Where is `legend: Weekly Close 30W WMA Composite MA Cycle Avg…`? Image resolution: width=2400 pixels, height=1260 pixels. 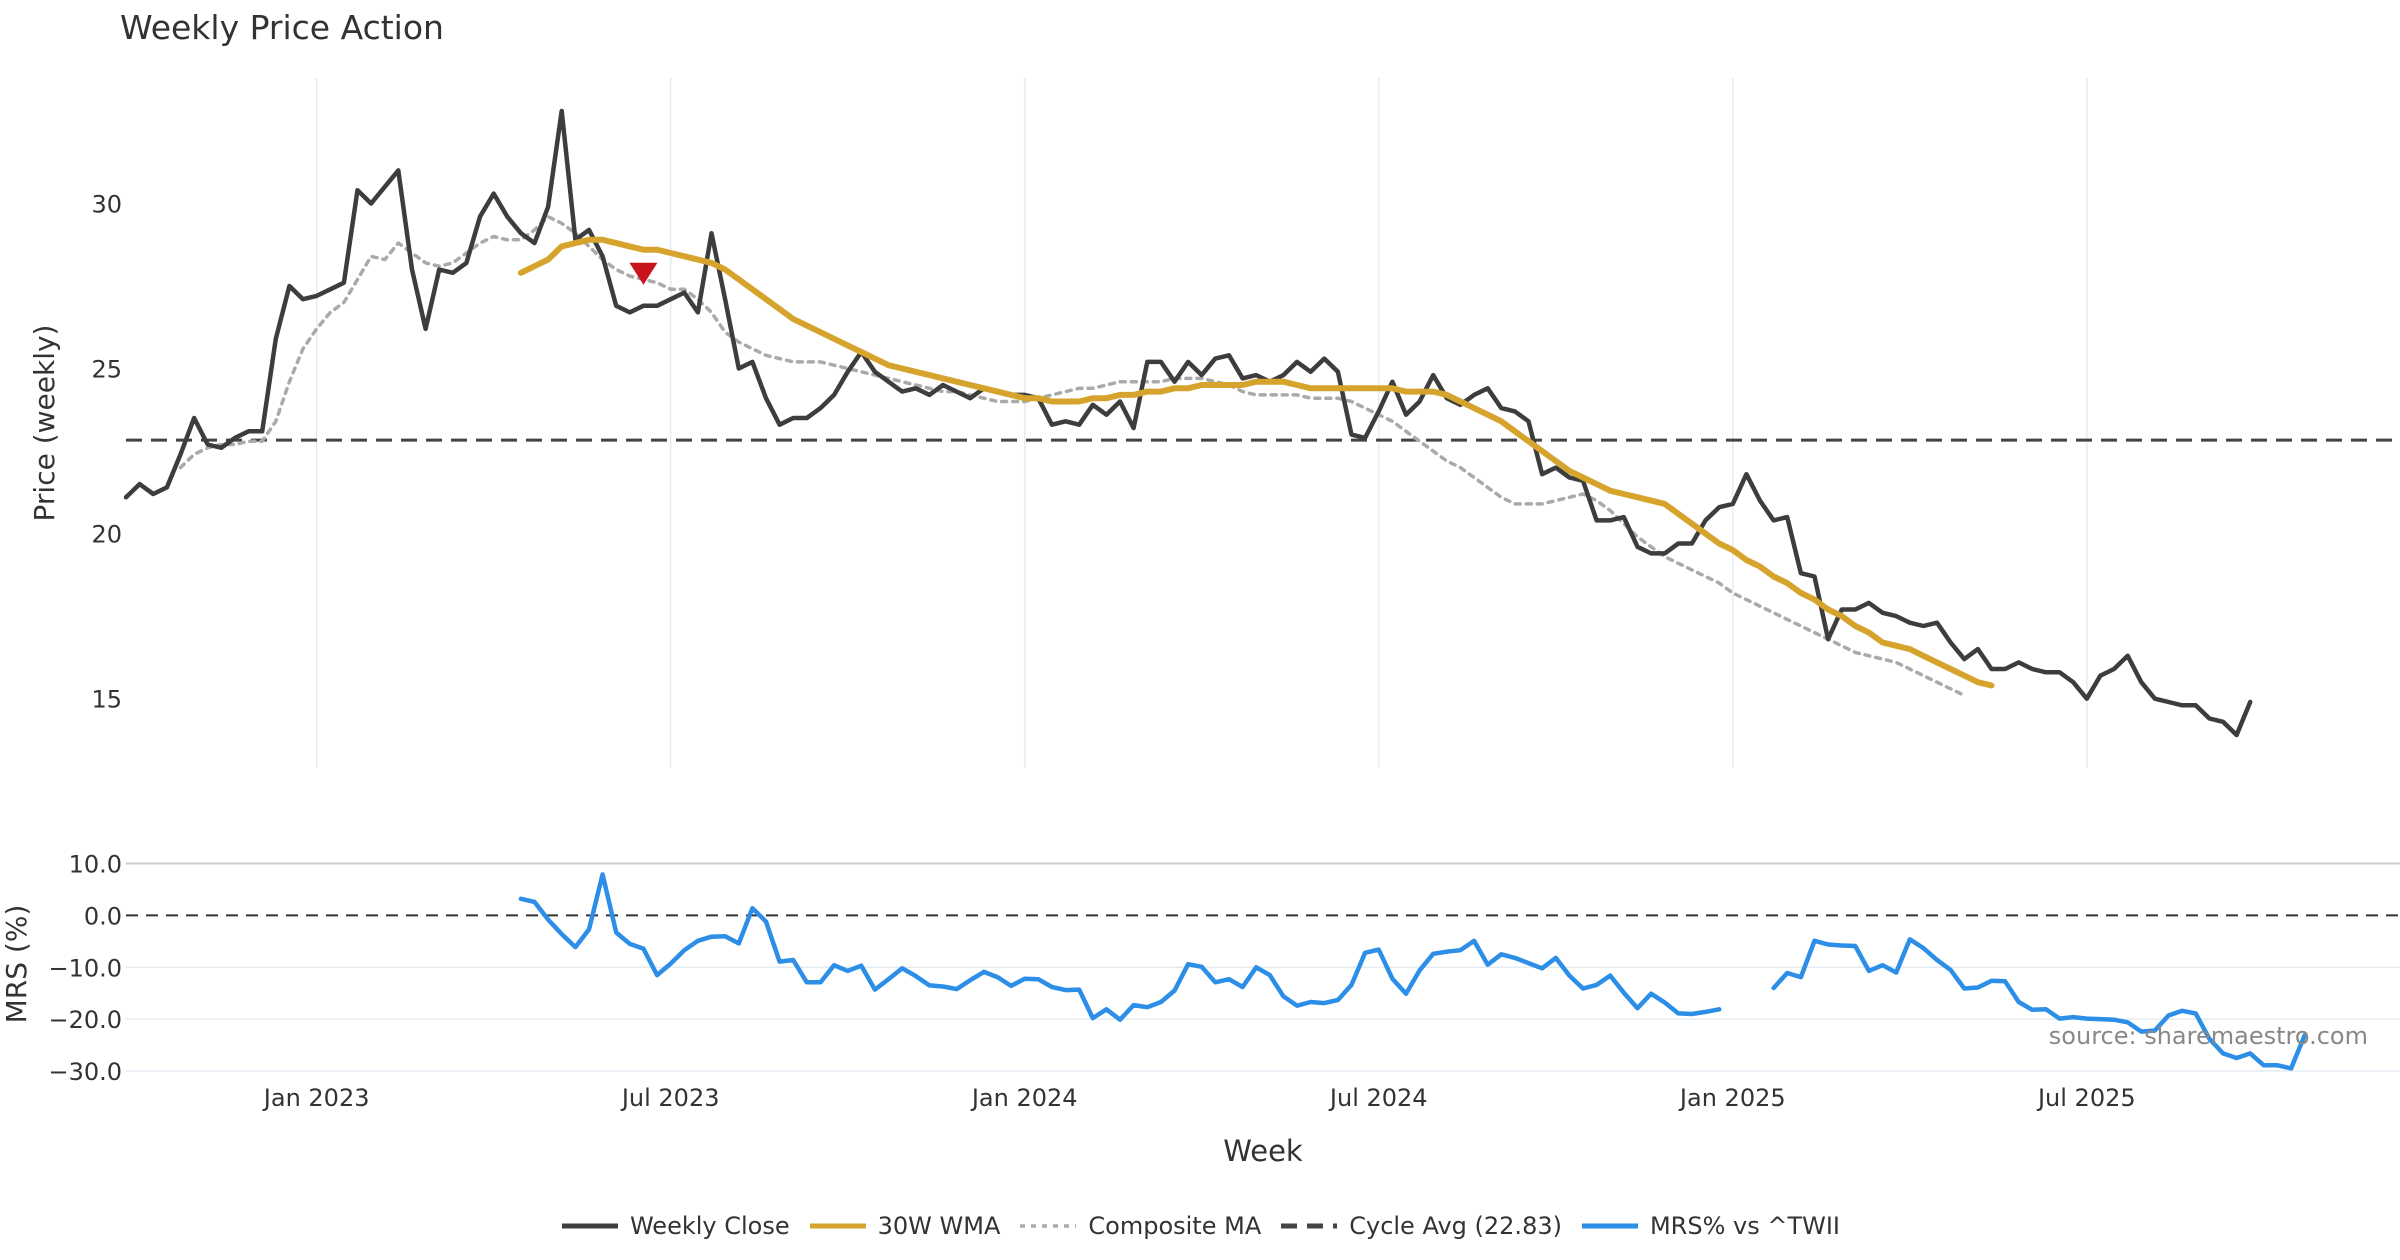 legend: Weekly Close 30W WMA Composite MA Cycle Avg… is located at coordinates (1200, 1226).